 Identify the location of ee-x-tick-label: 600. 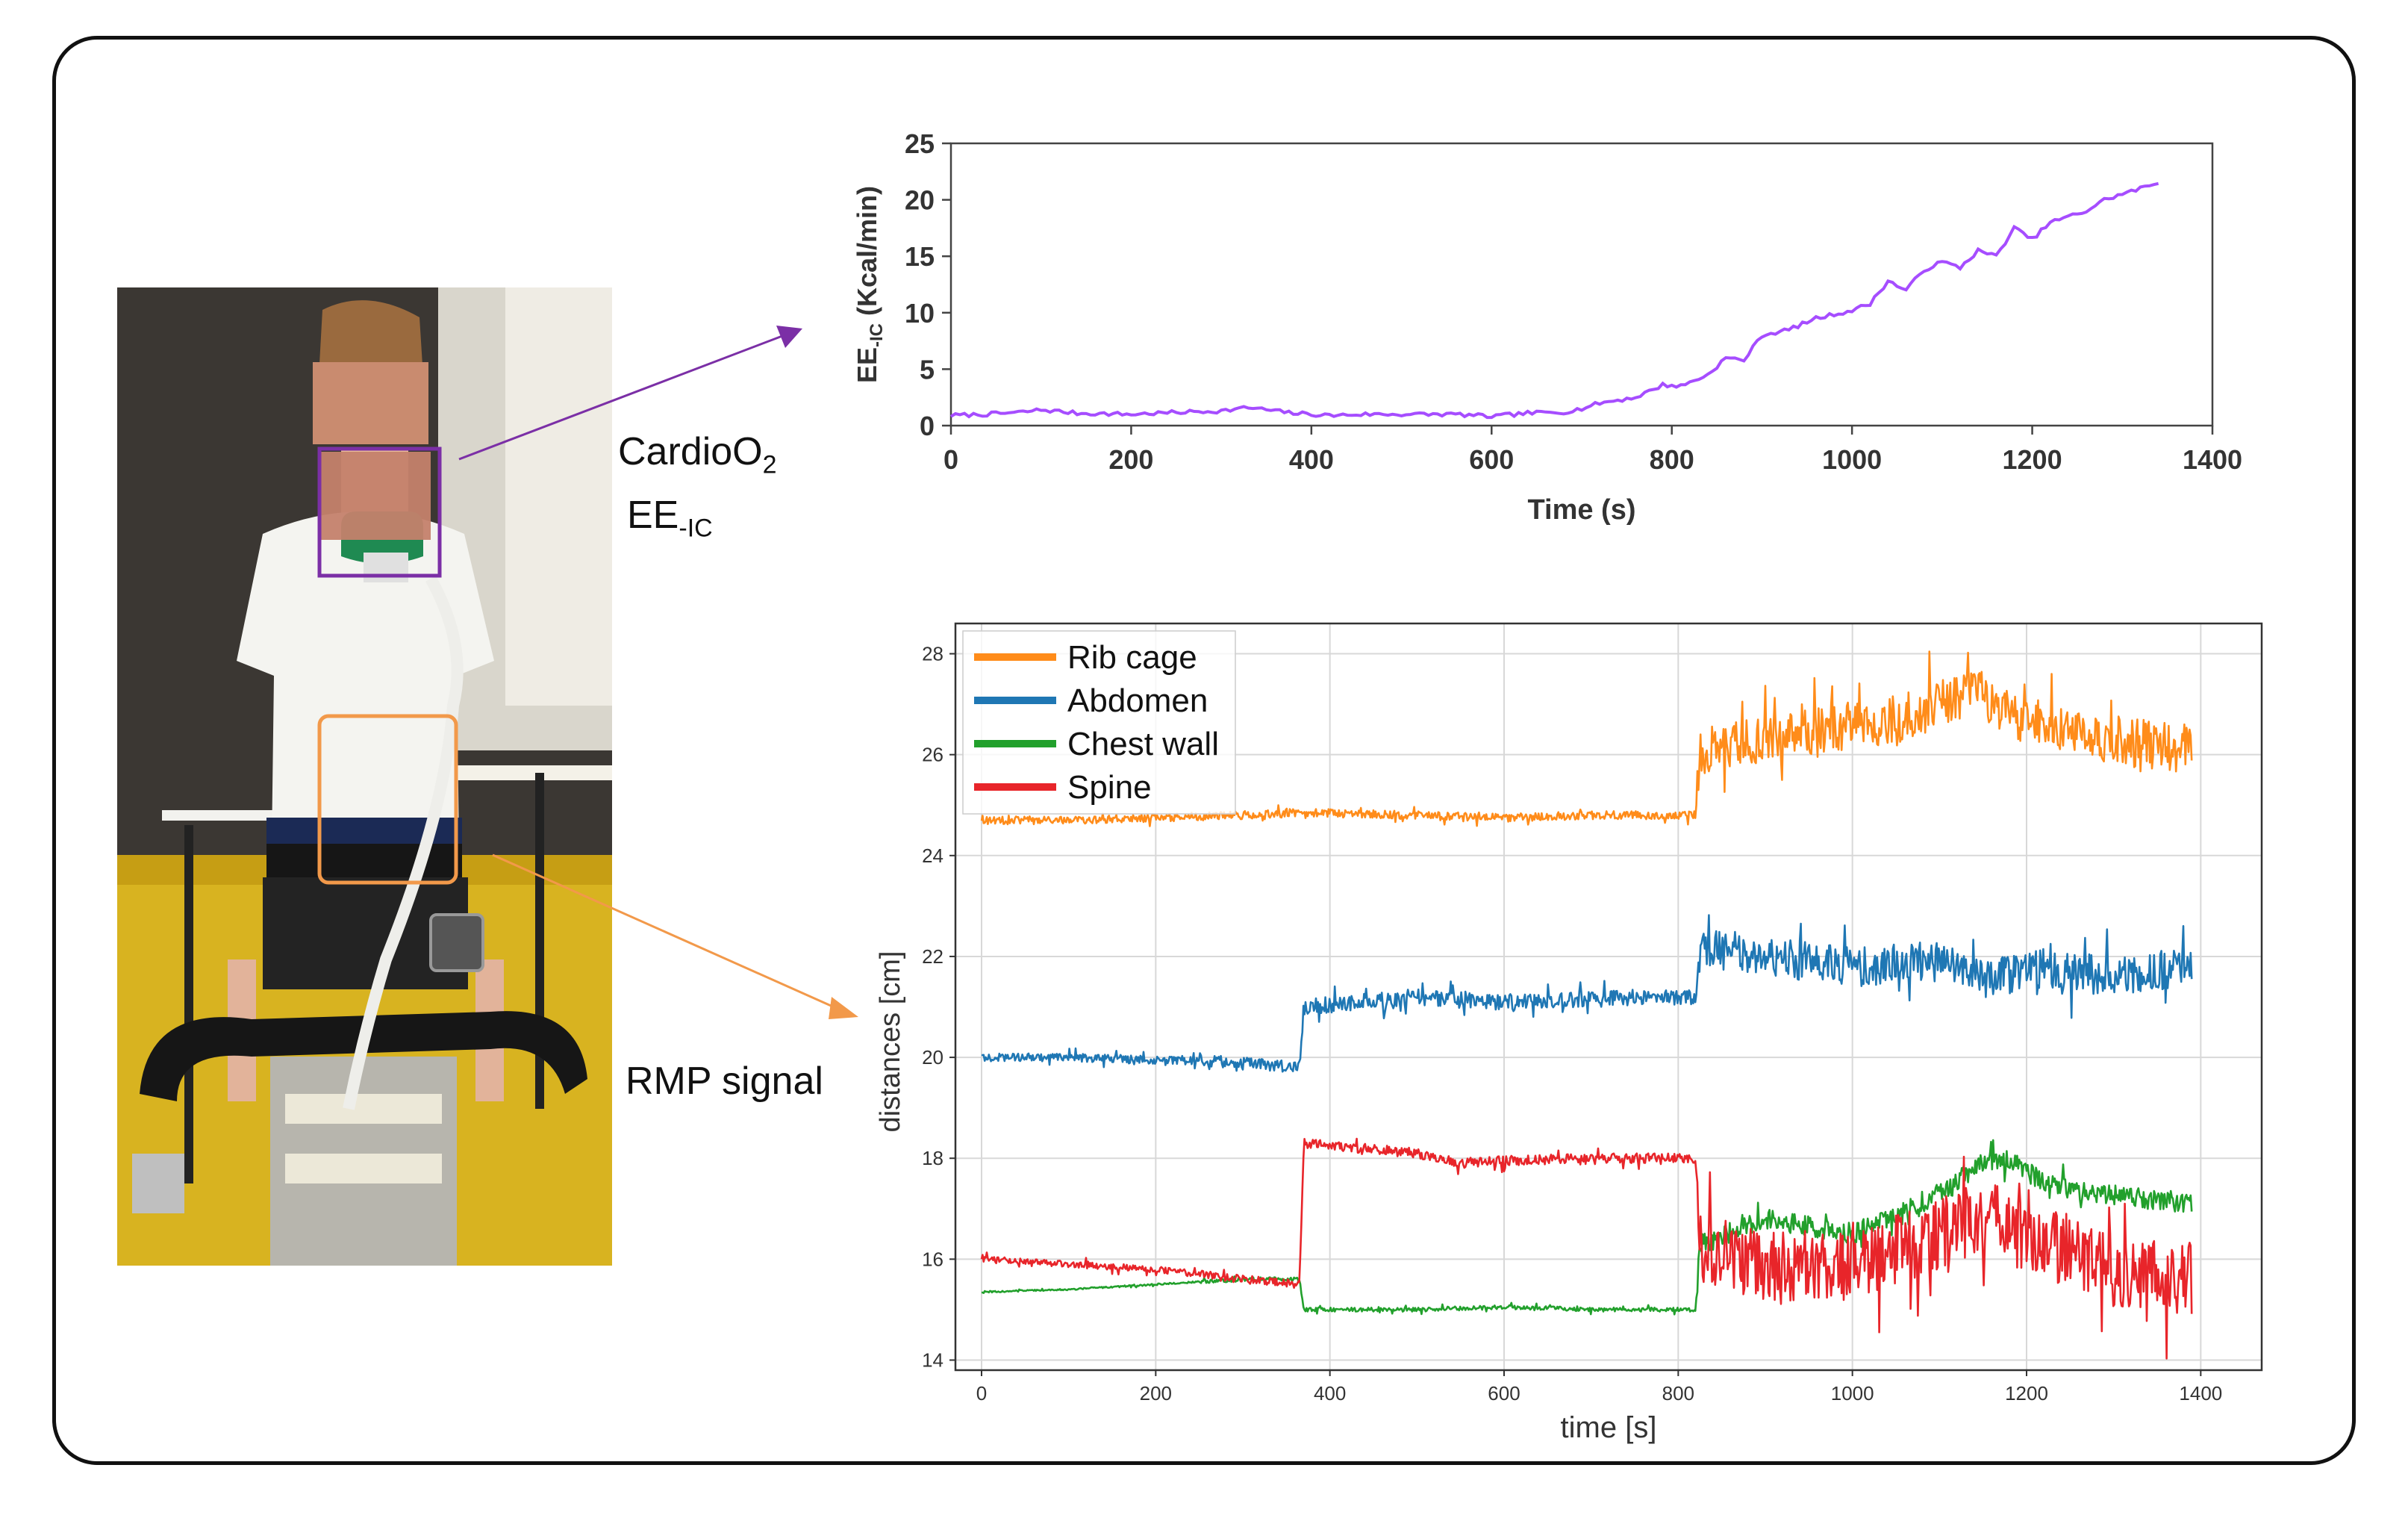
(1491, 459).